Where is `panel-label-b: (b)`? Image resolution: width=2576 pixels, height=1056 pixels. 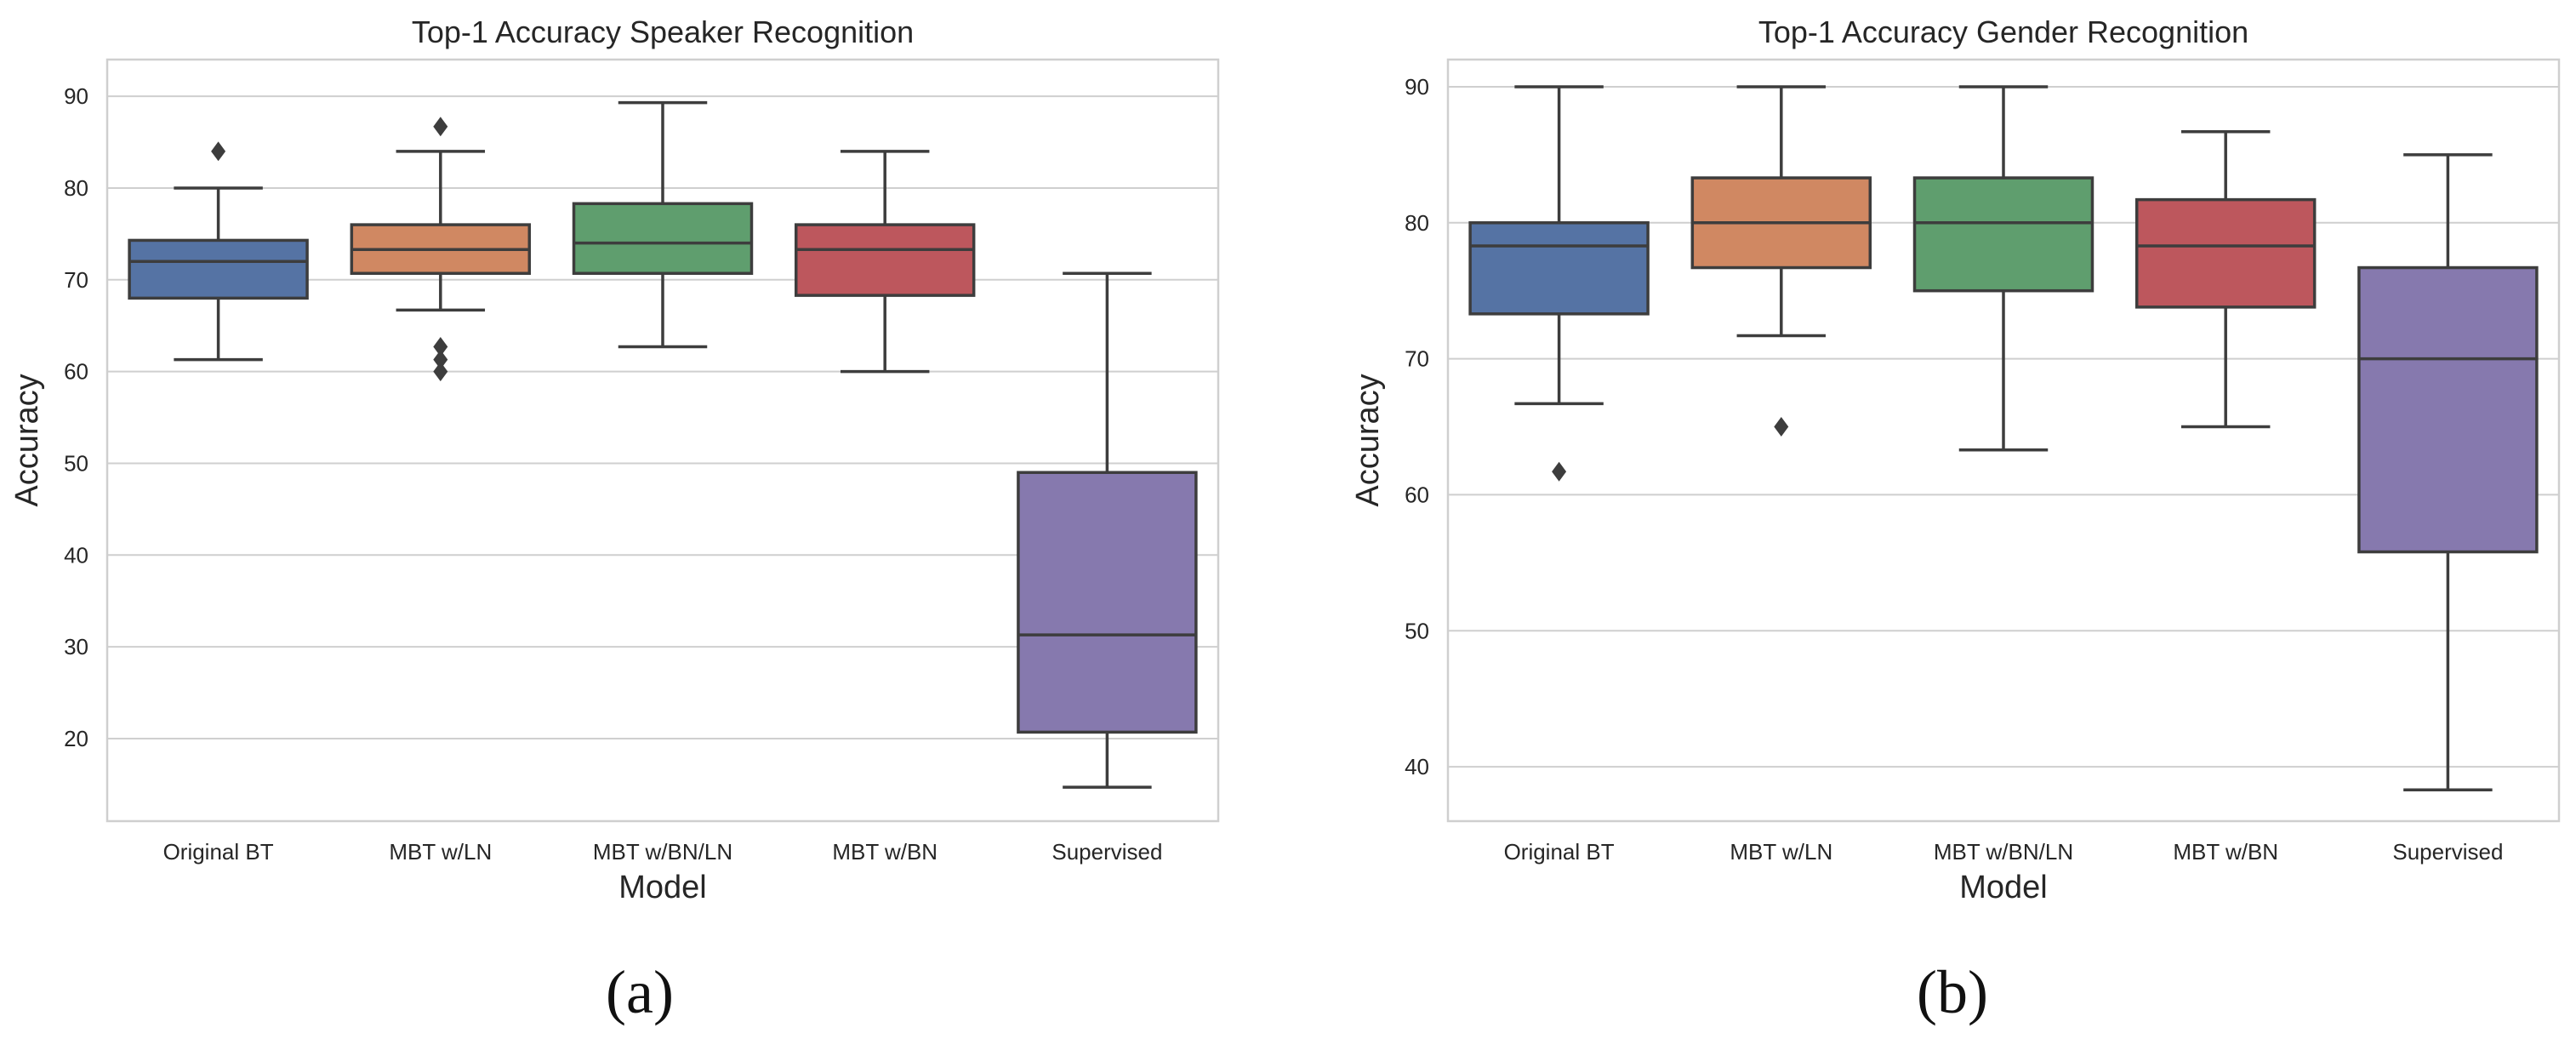
panel-label-b: (b) is located at coordinates (1952, 992).